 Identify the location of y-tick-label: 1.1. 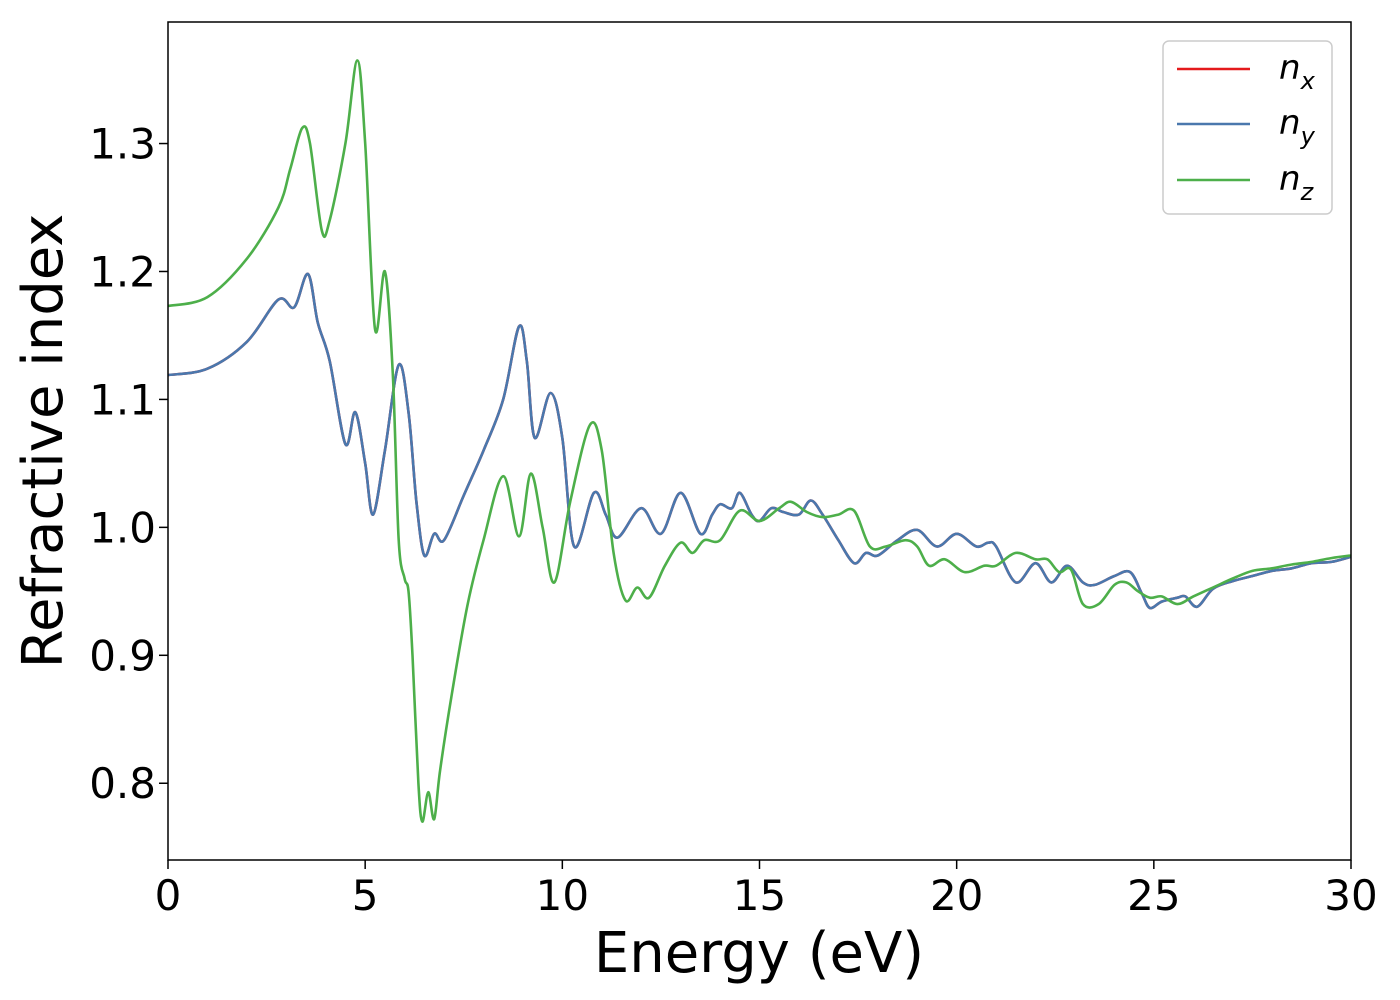
(122, 399).